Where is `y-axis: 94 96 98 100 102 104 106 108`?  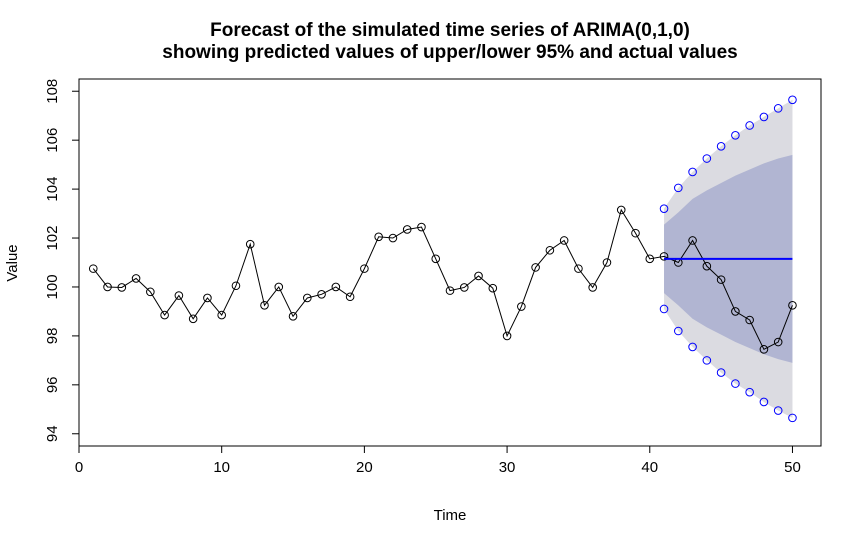
y-axis: 94 96 98 100 102 104 106 108 is located at coordinates (62, 260).